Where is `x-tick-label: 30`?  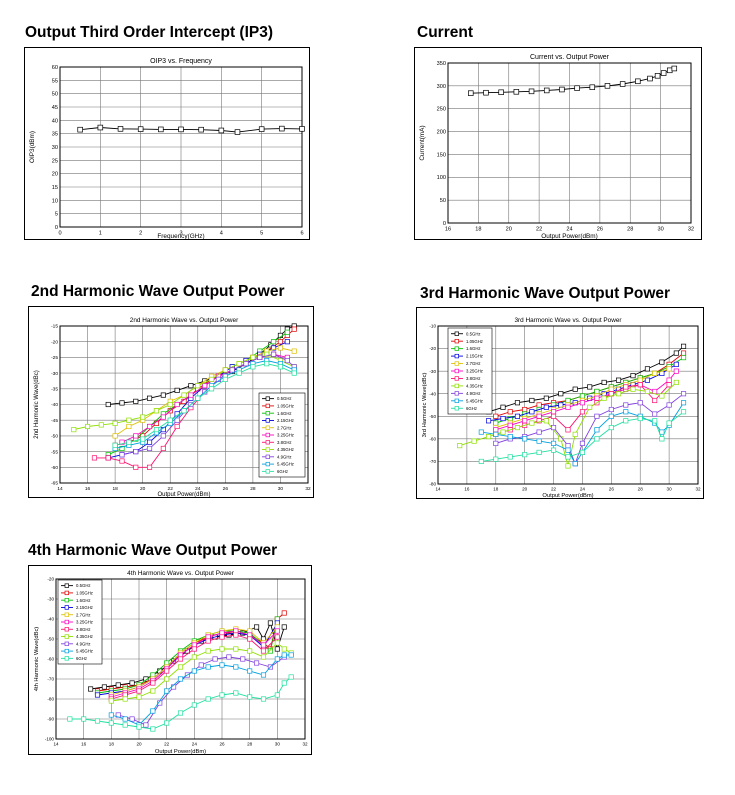
x-tick-label: 30 is located at coordinates (661, 230).